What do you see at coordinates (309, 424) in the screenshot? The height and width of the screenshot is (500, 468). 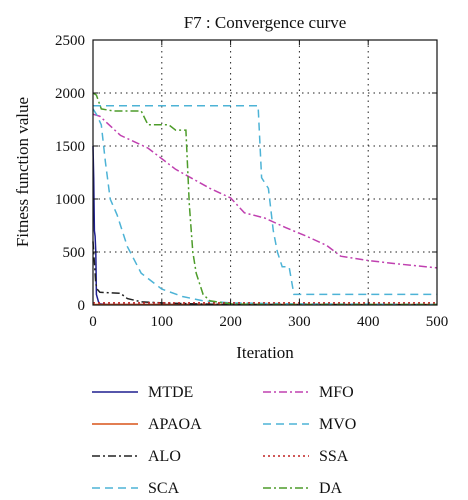 I see `legend-item-mvo: MVO` at bounding box center [309, 424].